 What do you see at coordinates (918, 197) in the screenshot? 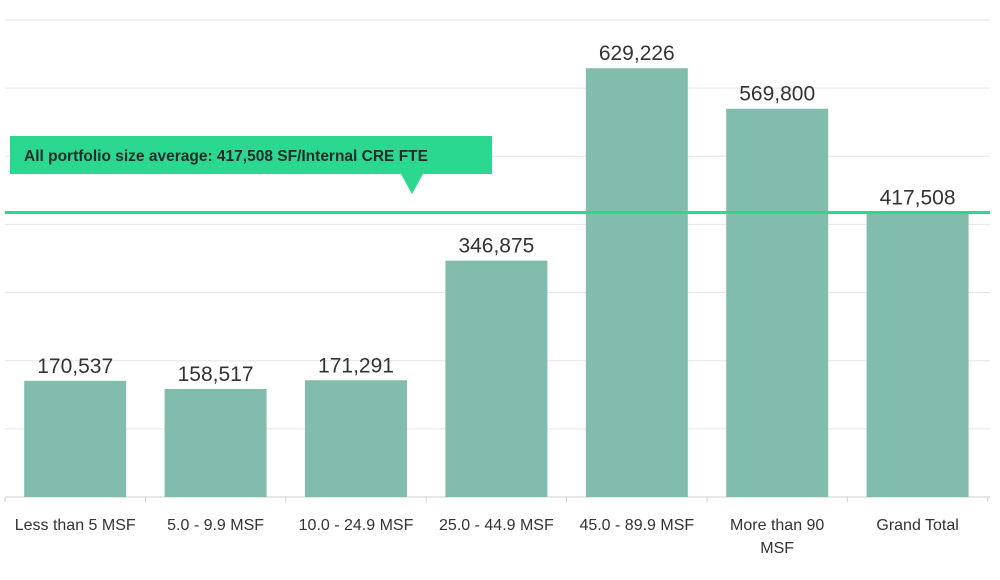
I see `data-label: 417,508` at bounding box center [918, 197].